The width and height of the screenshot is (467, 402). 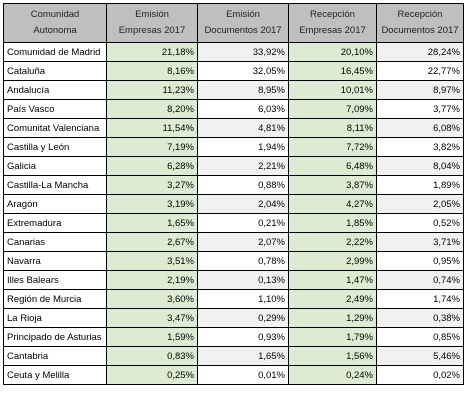 What do you see at coordinates (152, 23) in the screenshot?
I see `header-emision-empresas: Emisión Empresas 2017` at bounding box center [152, 23].